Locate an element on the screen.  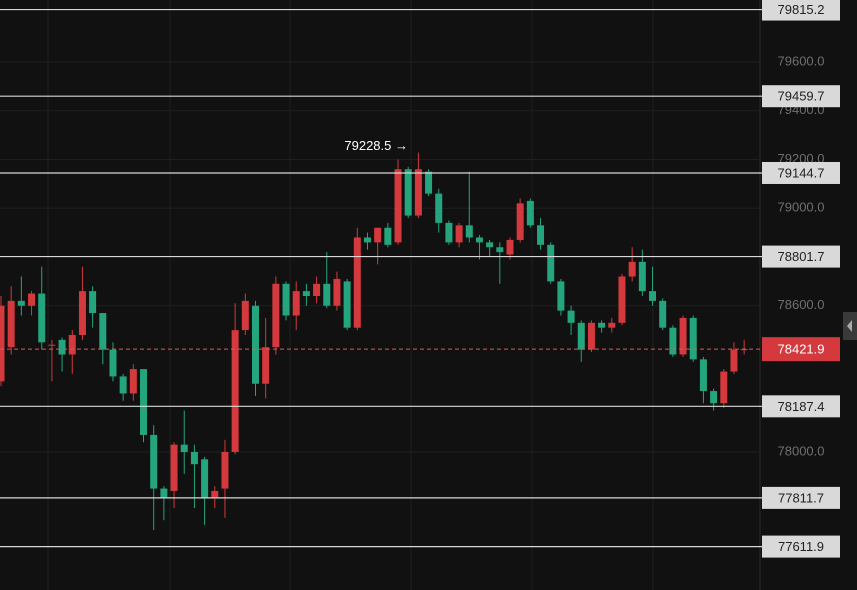
current-price-label: 78421.9 is located at coordinates (801, 349).